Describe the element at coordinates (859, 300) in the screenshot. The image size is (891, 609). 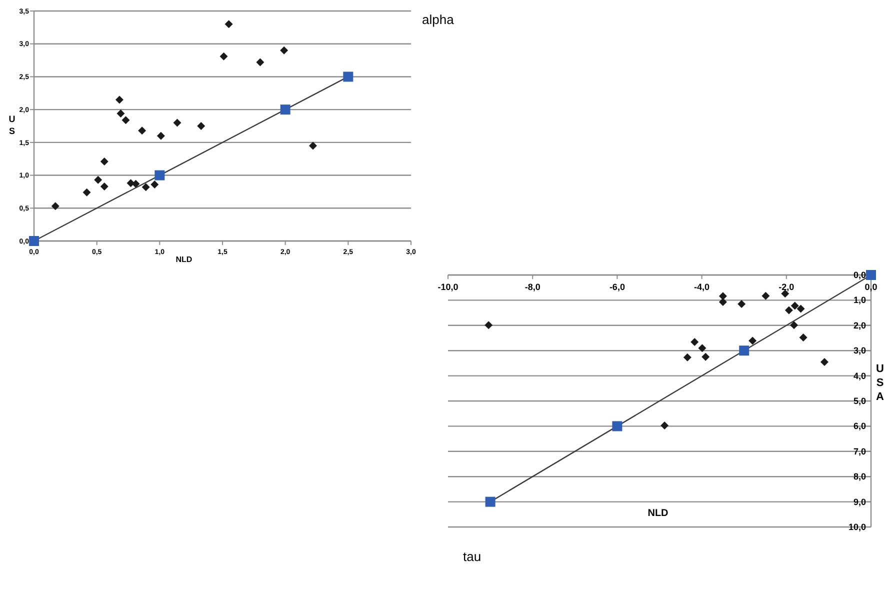
I see `y-tick-label: 1,0` at that location.